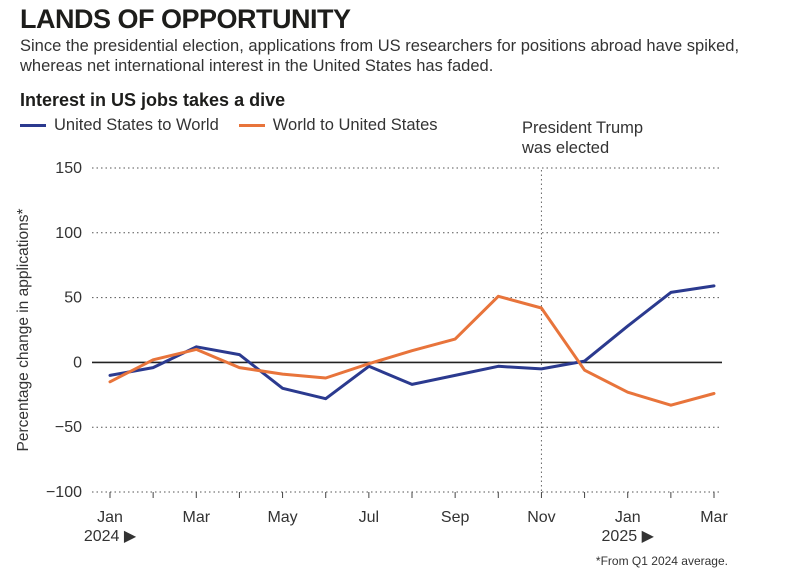 The height and width of the screenshot is (576, 800). Describe the element at coordinates (33, 125) in the screenshot. I see `legend-swatch-us-to-world` at that location.